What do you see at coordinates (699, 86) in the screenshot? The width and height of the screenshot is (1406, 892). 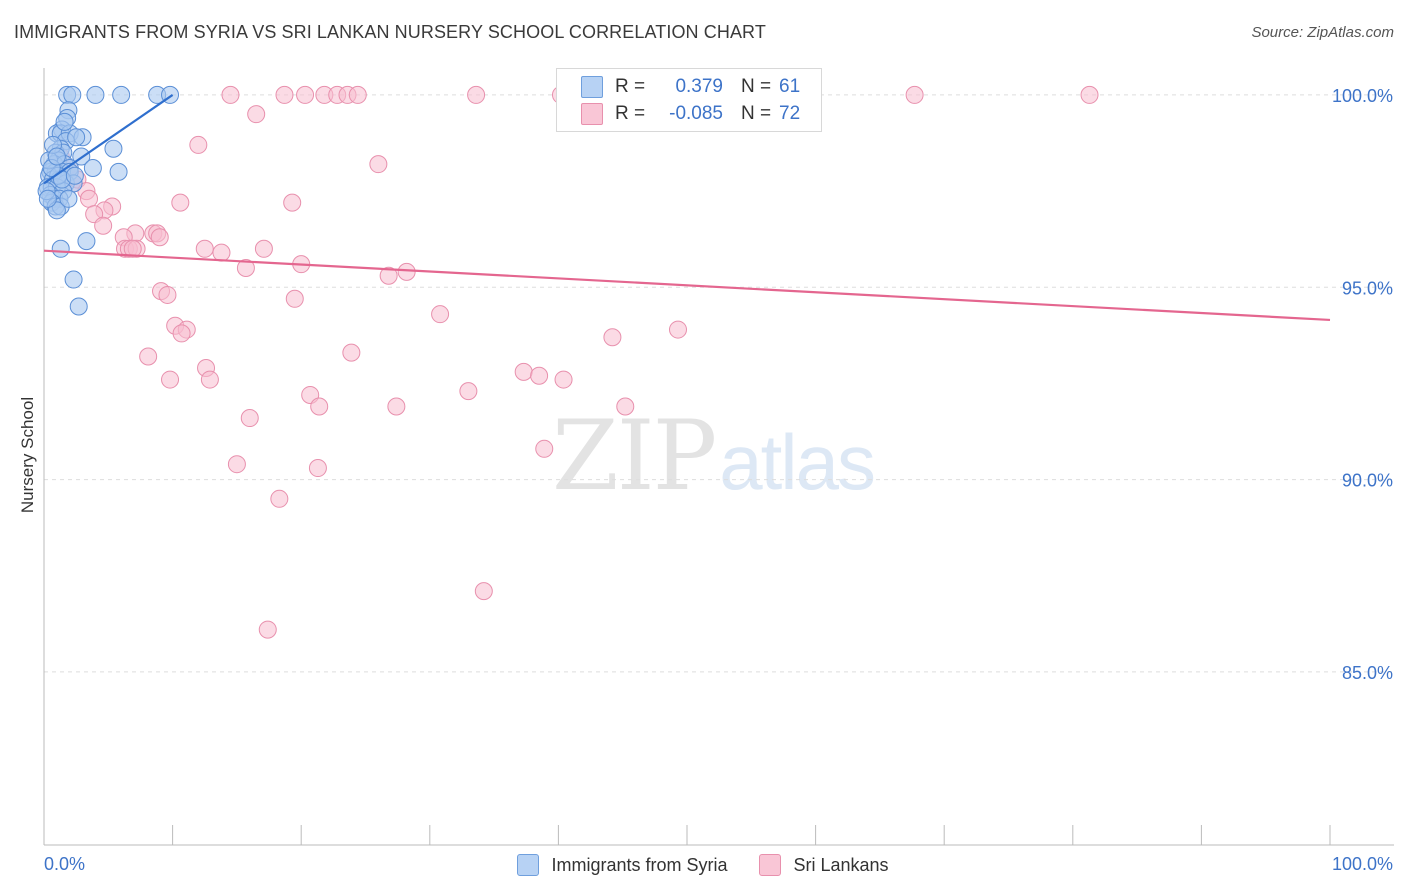 I see `syria-r-value: 0.379` at bounding box center [699, 86].